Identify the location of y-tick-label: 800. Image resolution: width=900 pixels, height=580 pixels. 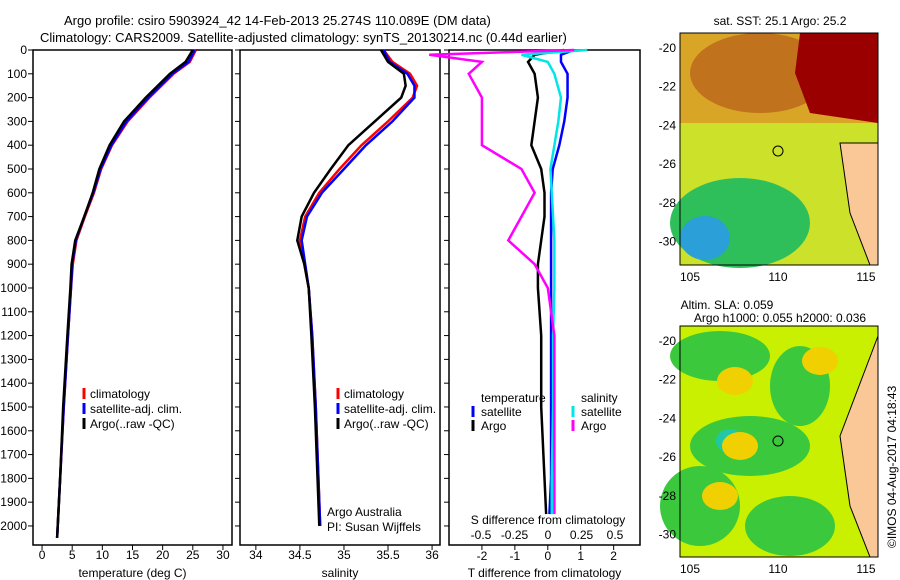
(17, 240).